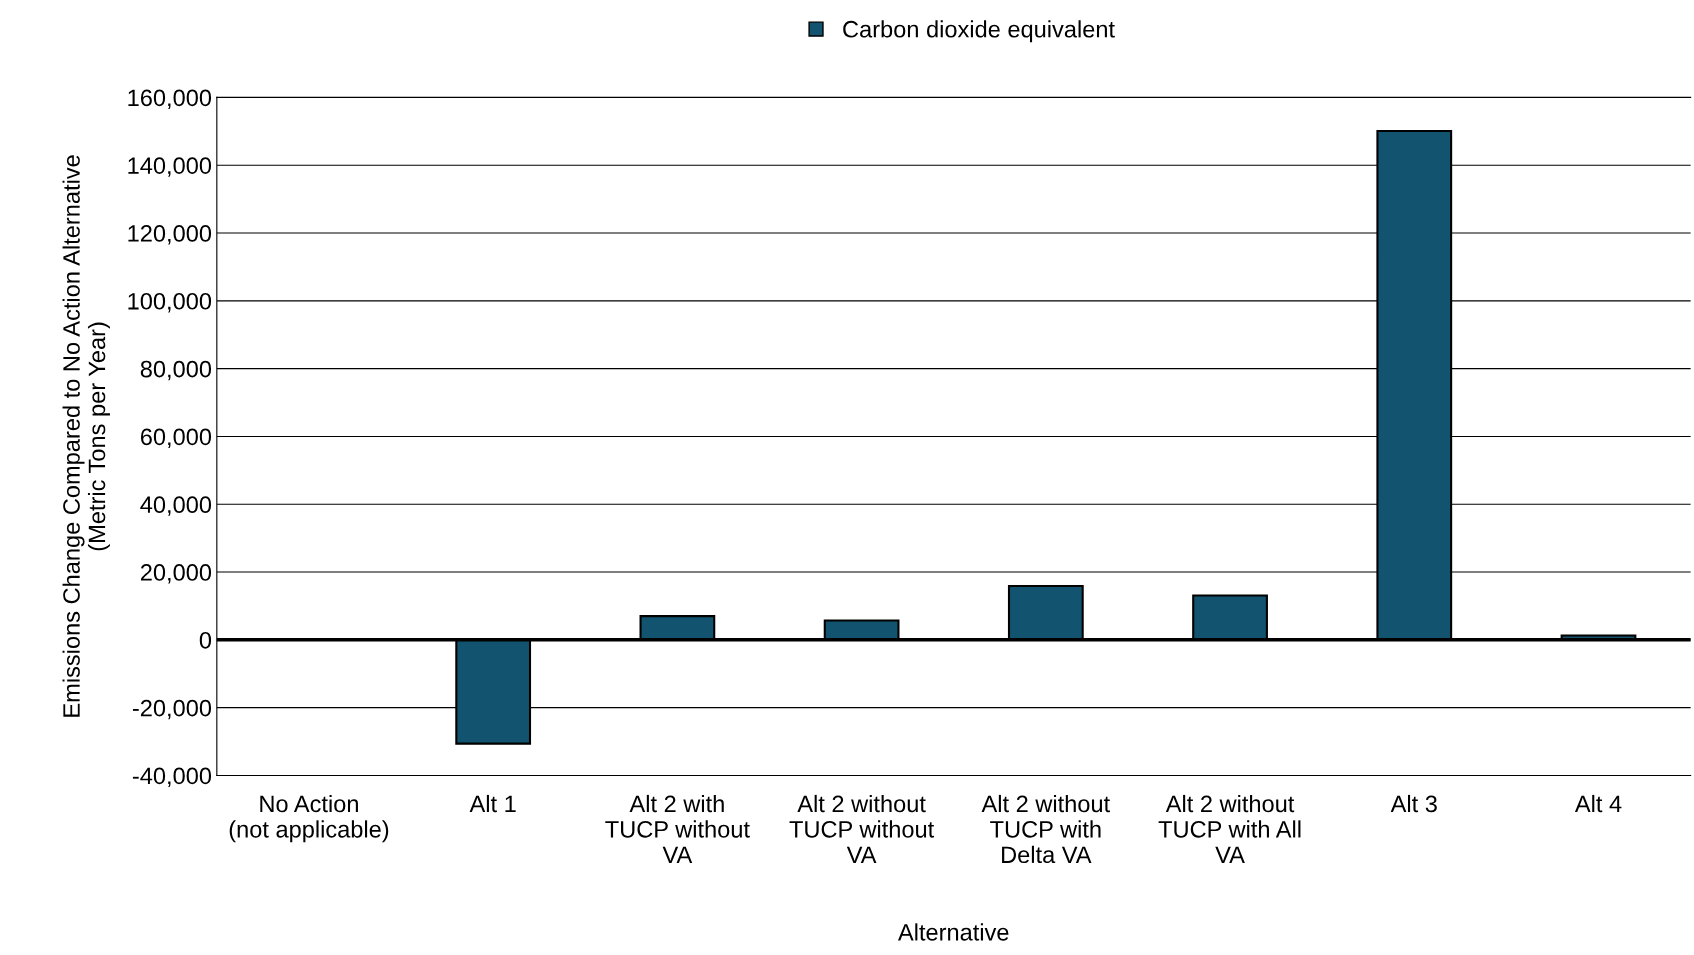 The height and width of the screenshot is (955, 1694). I want to click on x-tick-label: Alt 4, so click(1598, 803).